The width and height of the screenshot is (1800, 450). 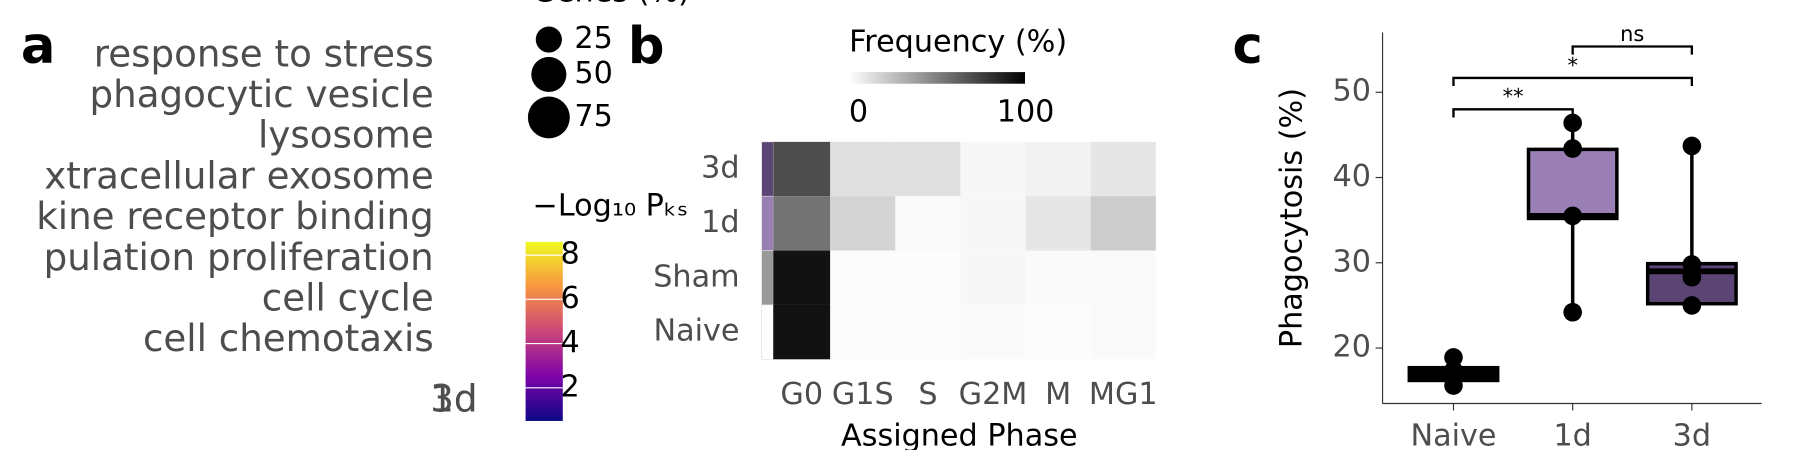 I want to click on colorbar-label: 4, so click(x=569, y=342).